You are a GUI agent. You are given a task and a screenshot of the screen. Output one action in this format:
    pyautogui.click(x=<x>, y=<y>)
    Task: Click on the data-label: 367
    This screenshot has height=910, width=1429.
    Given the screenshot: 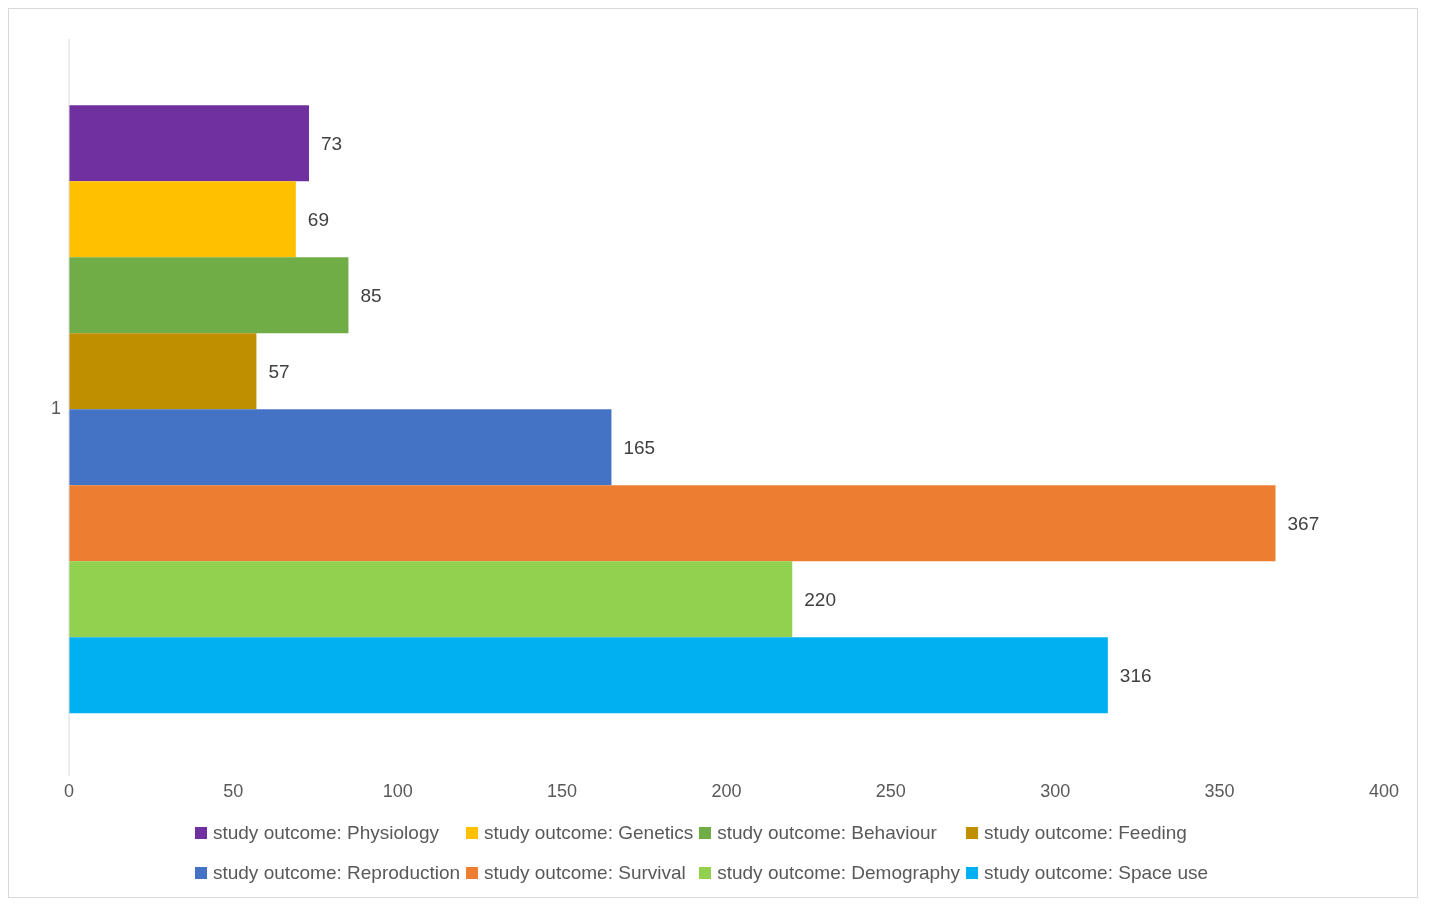 What is the action you would take?
    pyautogui.click(x=1303, y=524)
    